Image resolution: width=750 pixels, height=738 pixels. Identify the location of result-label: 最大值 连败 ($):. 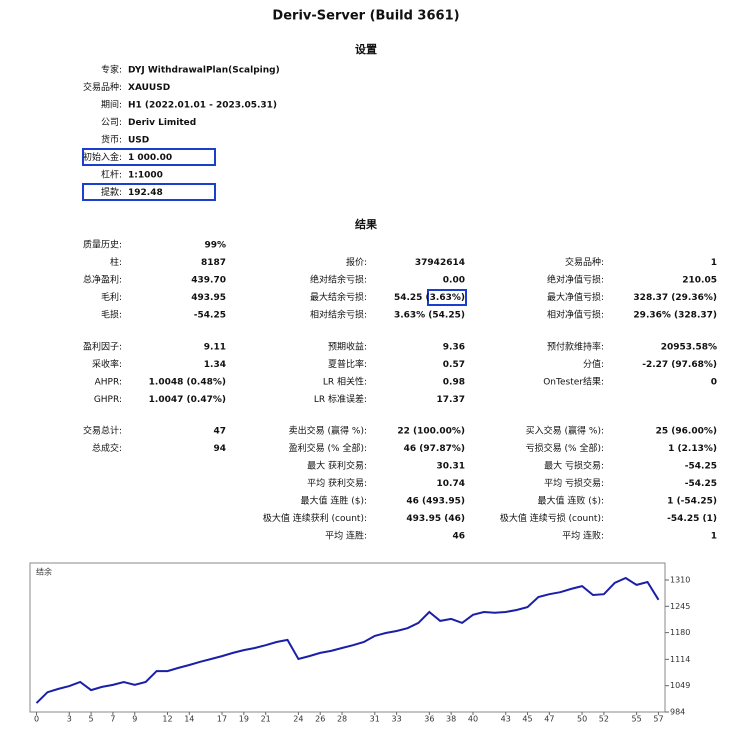
(570, 501).